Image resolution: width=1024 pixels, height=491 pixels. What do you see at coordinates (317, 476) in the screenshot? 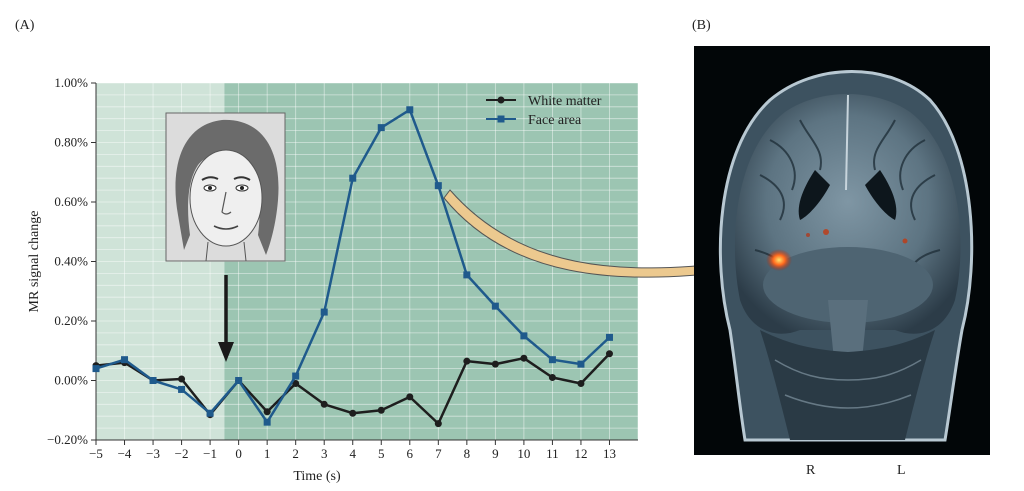
I see `x-axis-title: Time (s)` at bounding box center [317, 476].